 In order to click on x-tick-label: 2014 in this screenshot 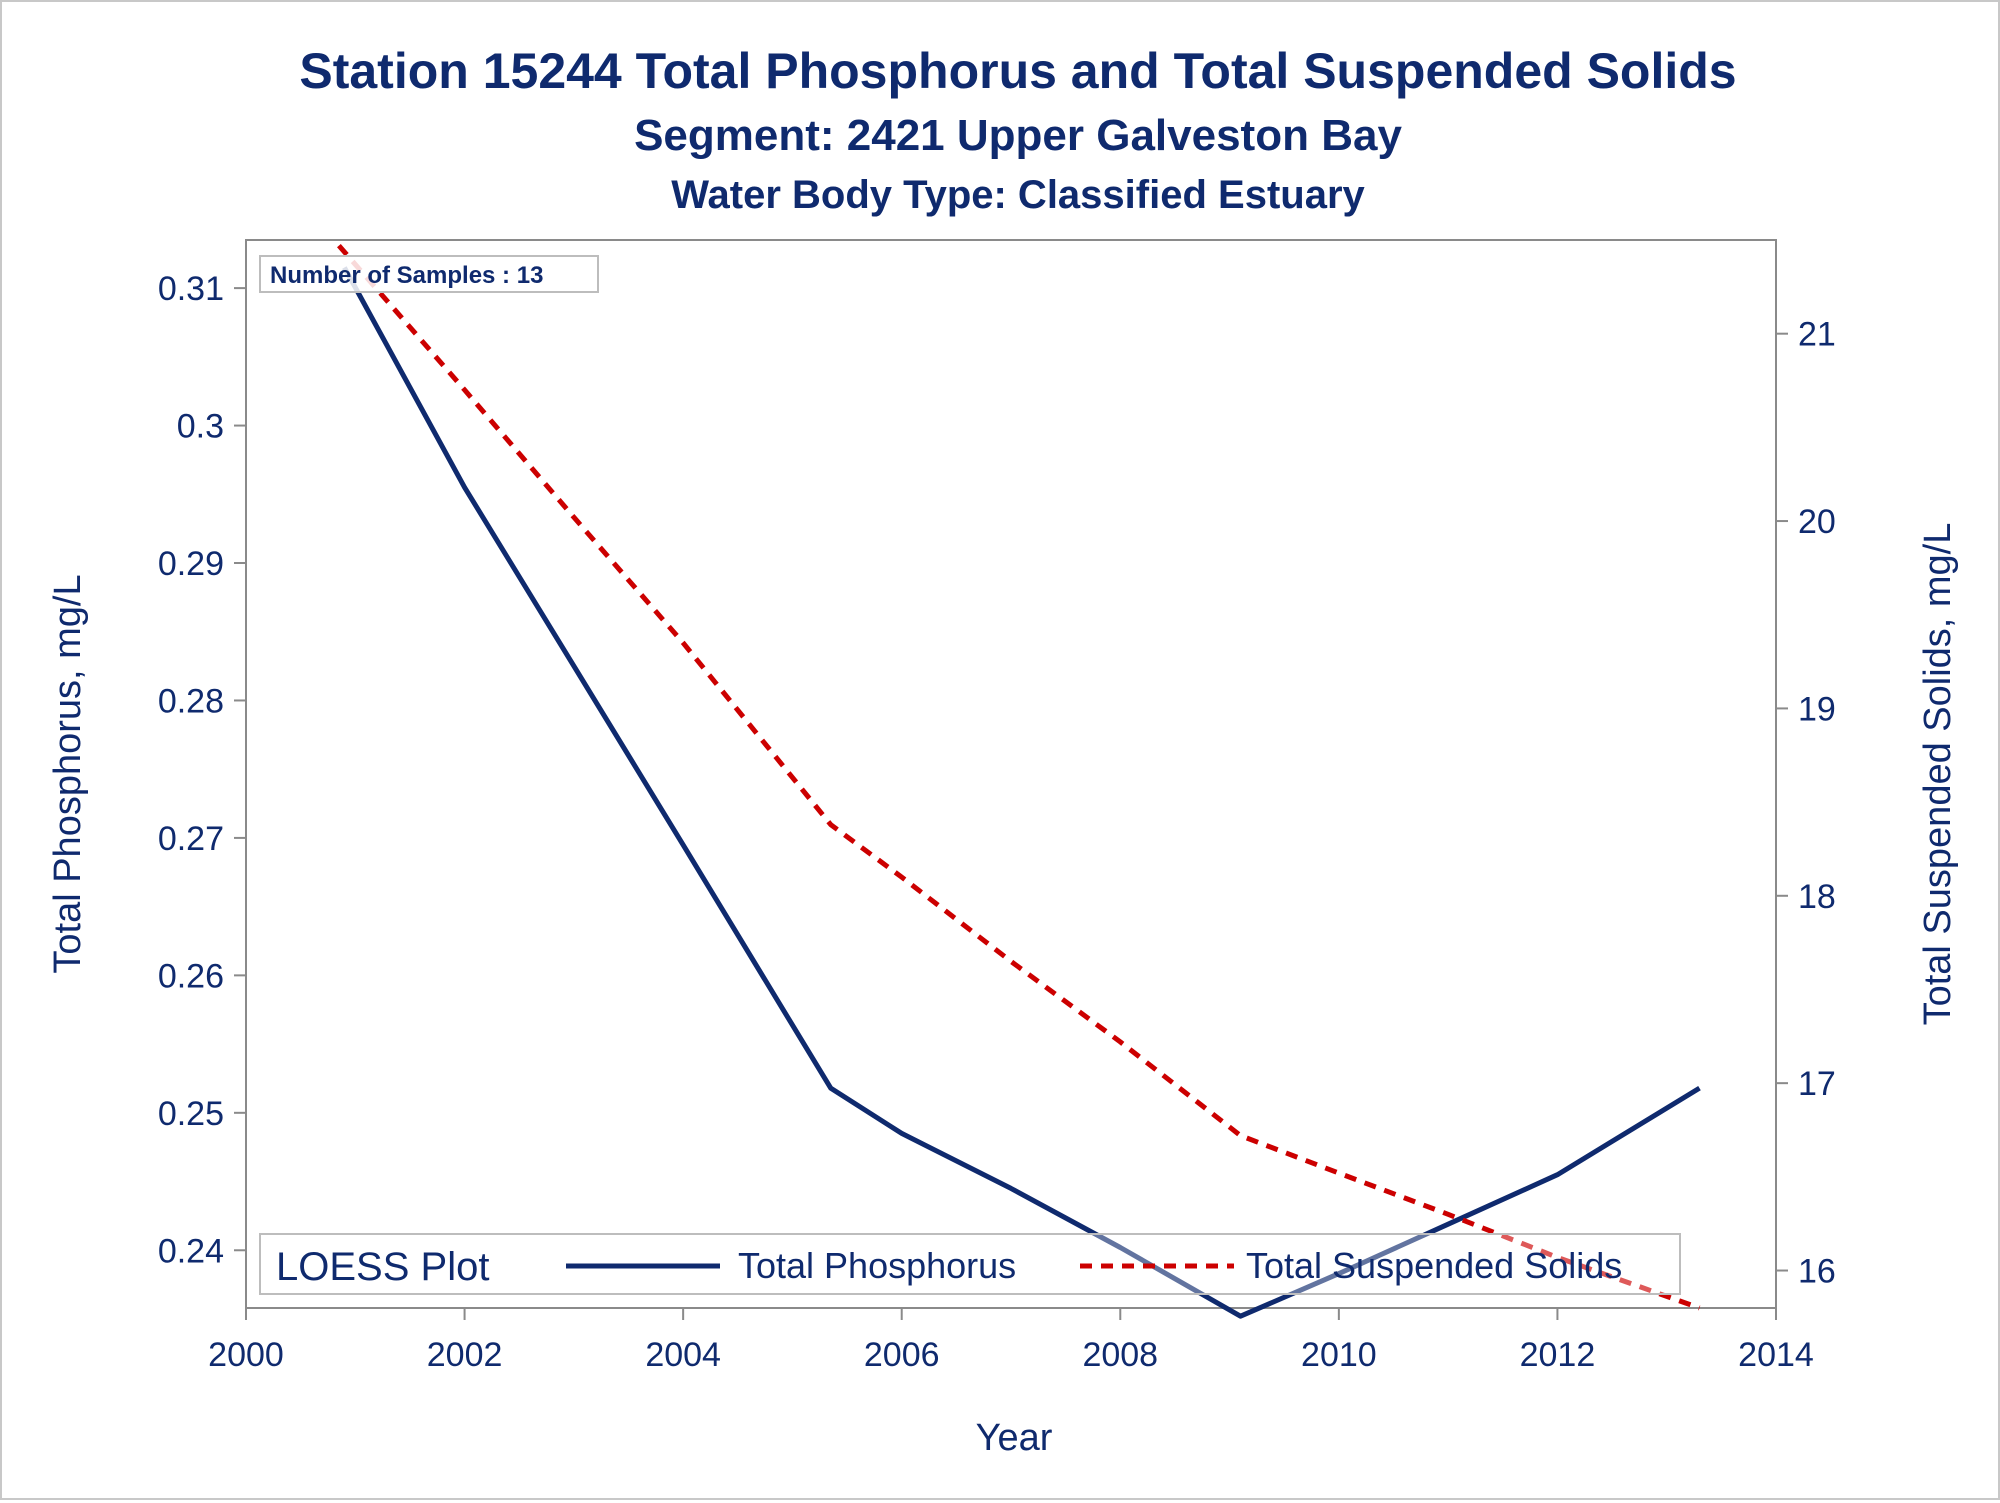, I will do `click(1776, 1355)`.